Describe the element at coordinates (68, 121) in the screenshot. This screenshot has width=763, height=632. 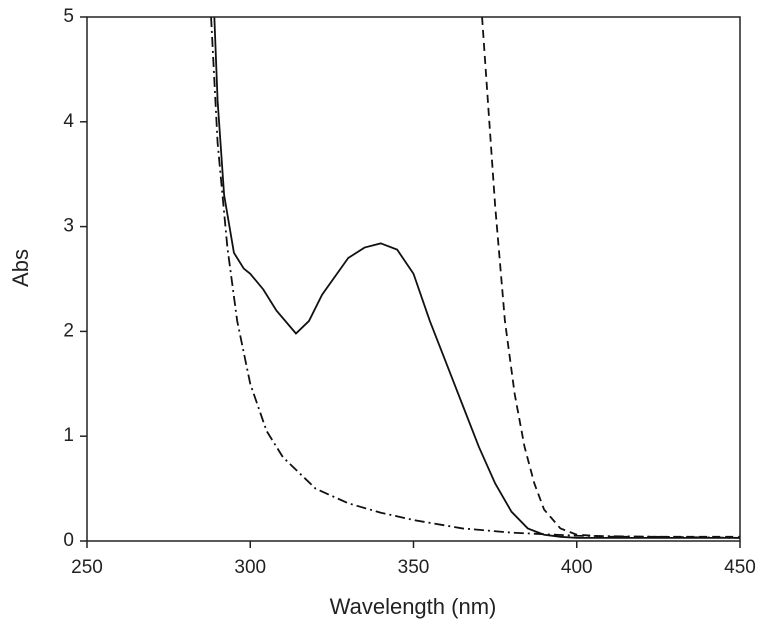
I see `y-tick-label: 4` at that location.